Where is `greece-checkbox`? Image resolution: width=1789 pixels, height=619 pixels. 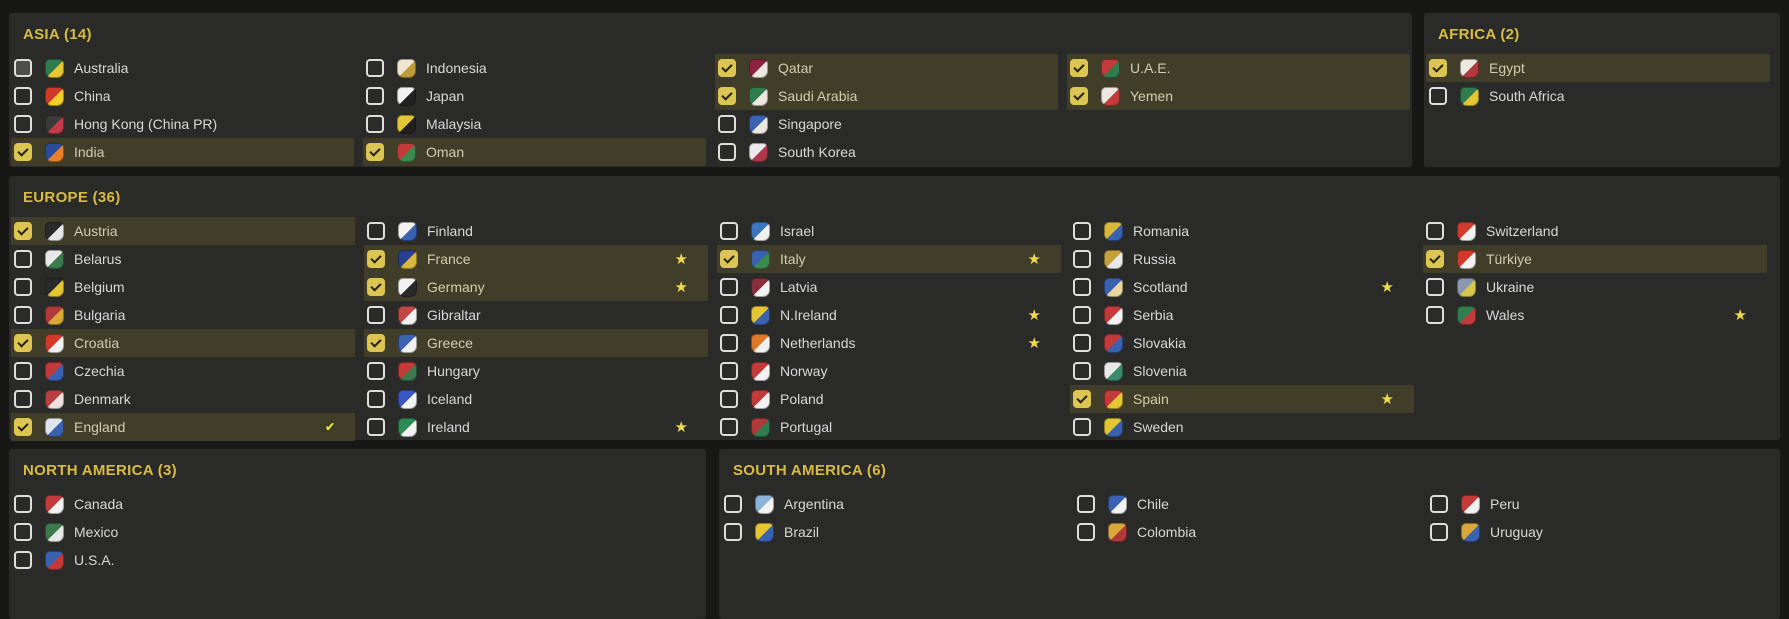 greece-checkbox is located at coordinates (376, 343).